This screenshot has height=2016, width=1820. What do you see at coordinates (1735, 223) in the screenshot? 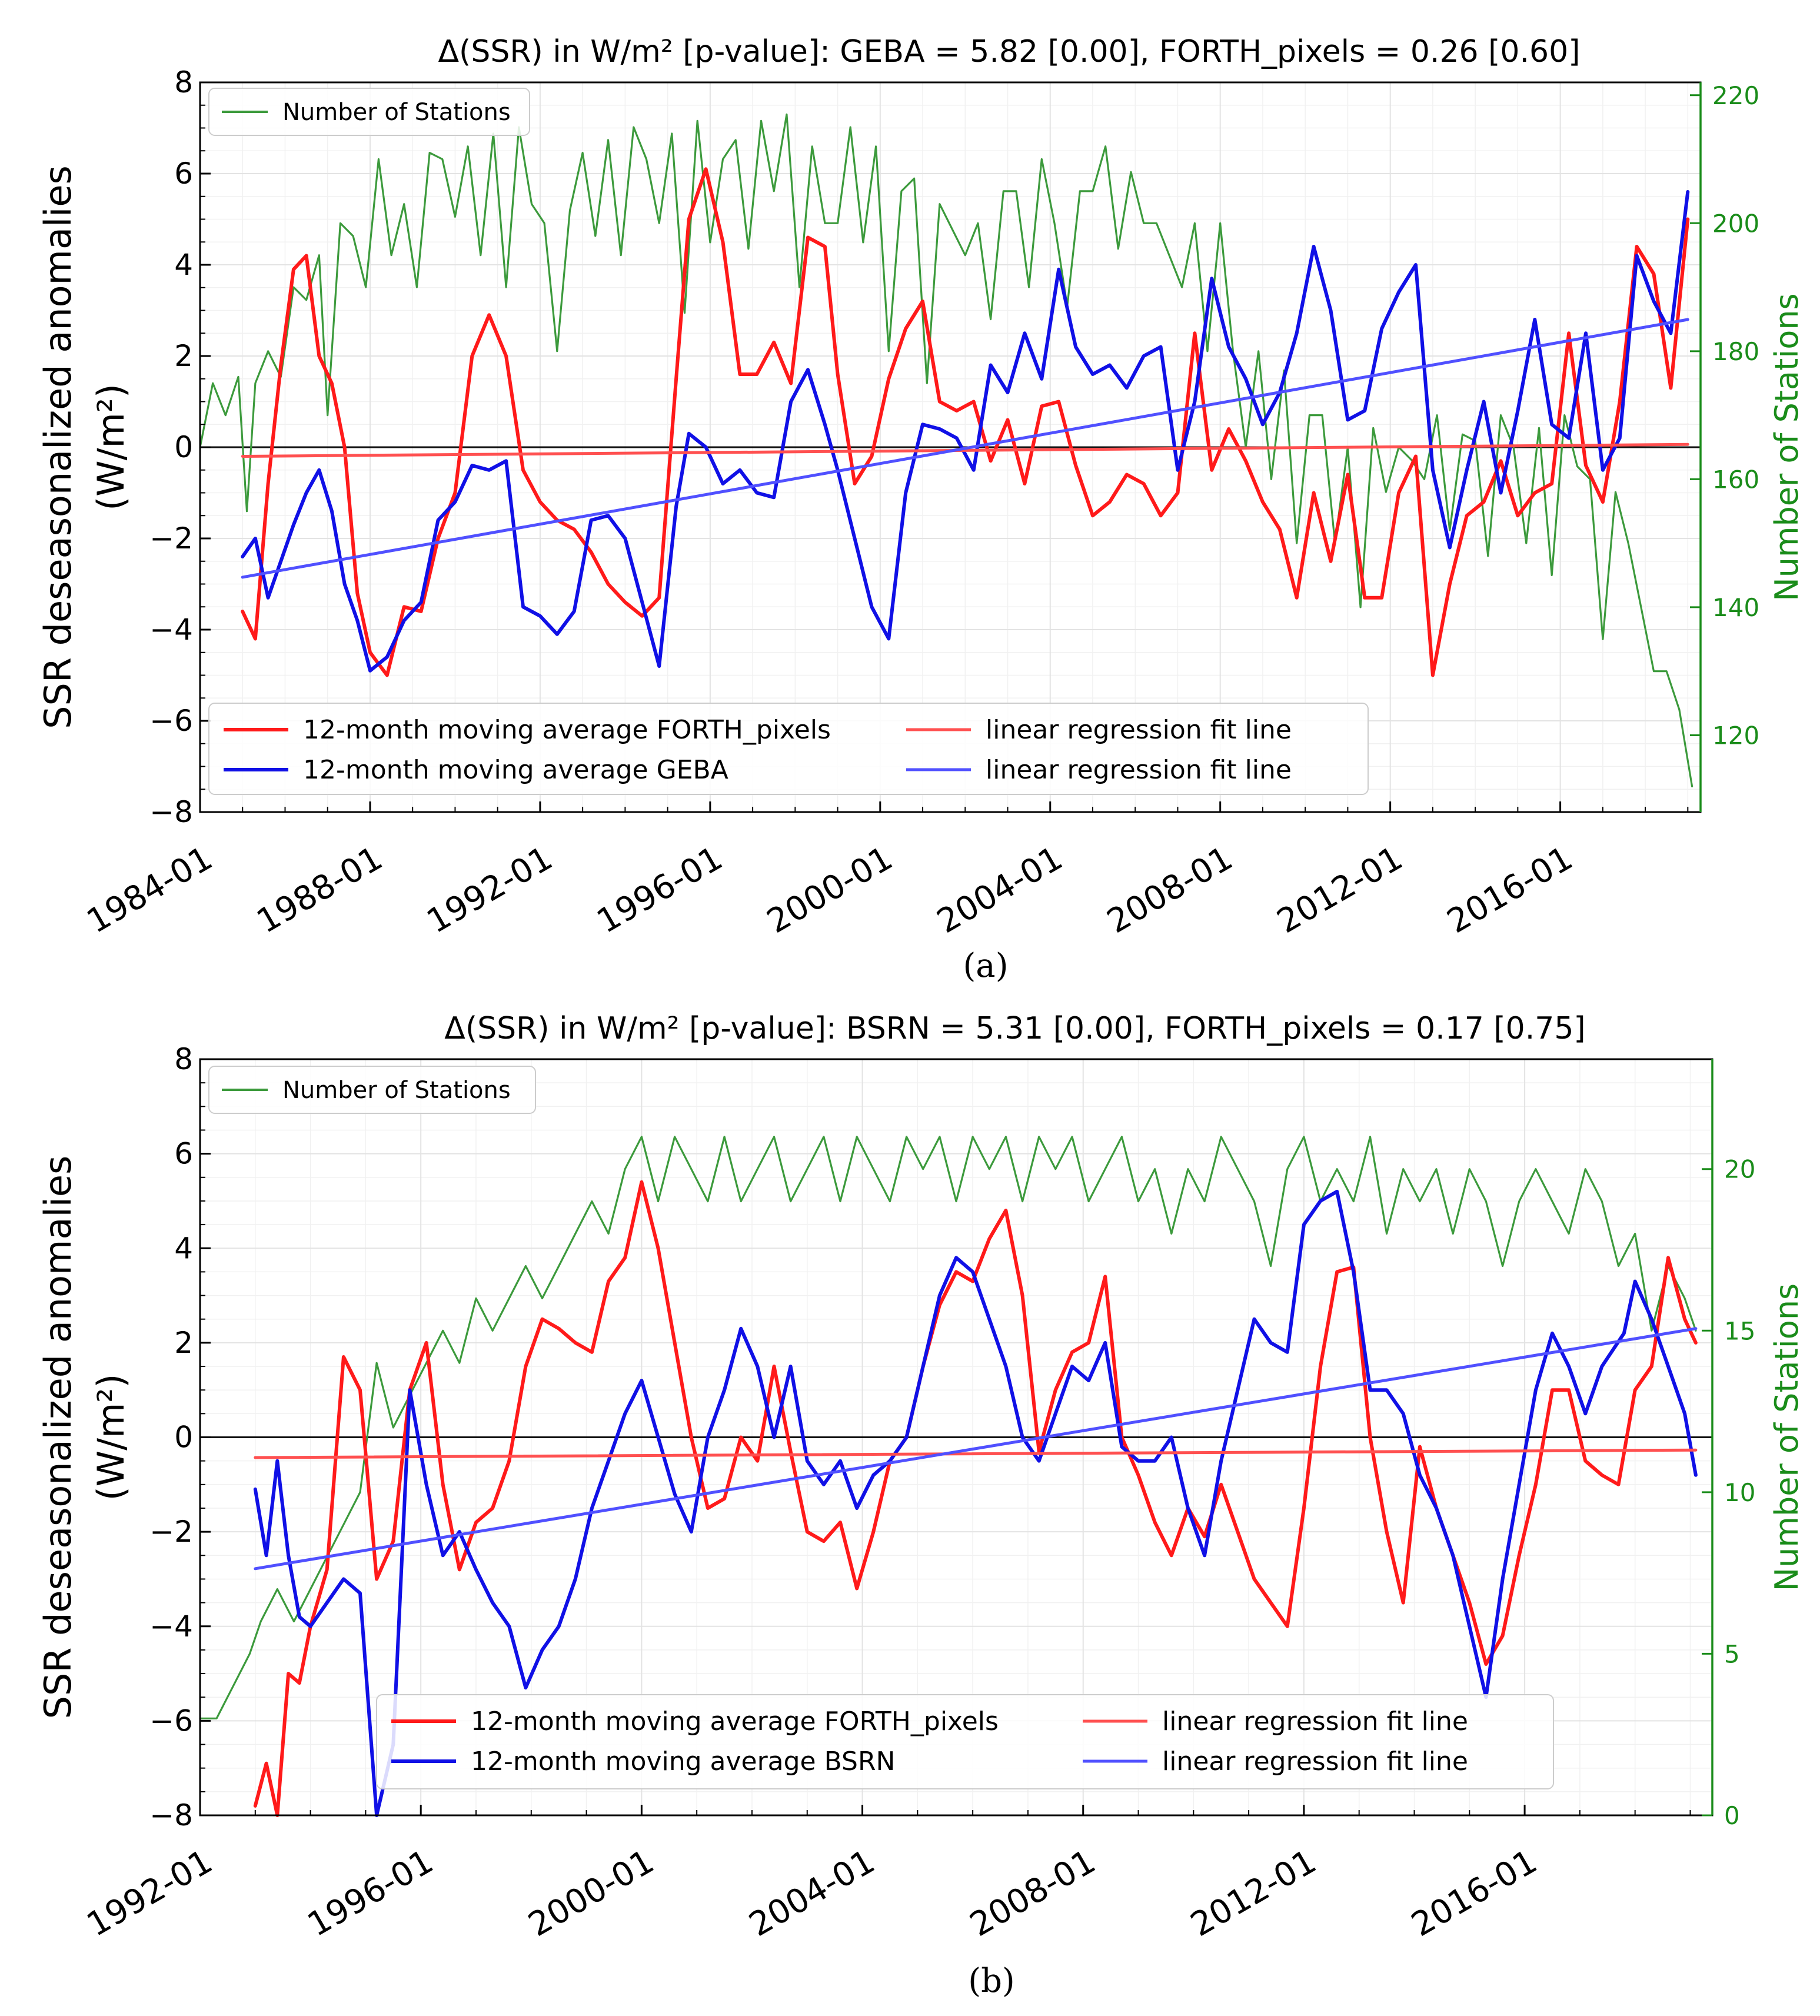
I see `y2-tick-label: 200` at bounding box center [1735, 223].